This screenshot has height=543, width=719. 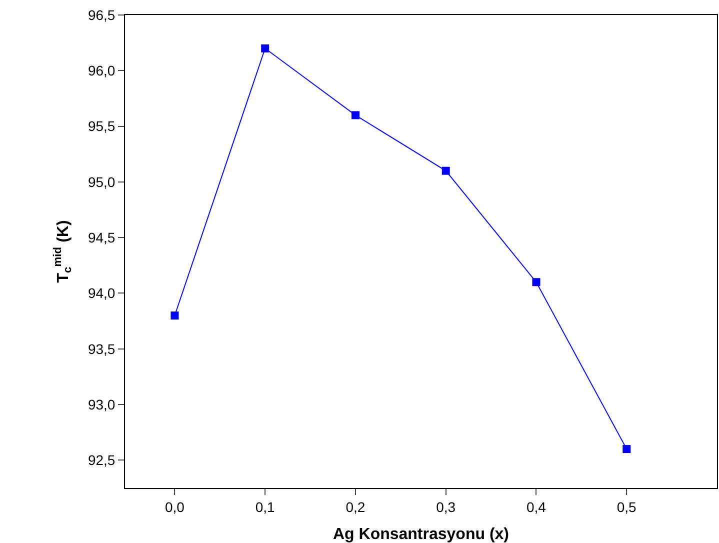 What do you see at coordinates (102, 70) in the screenshot?
I see `y-tick-label: 96,0` at bounding box center [102, 70].